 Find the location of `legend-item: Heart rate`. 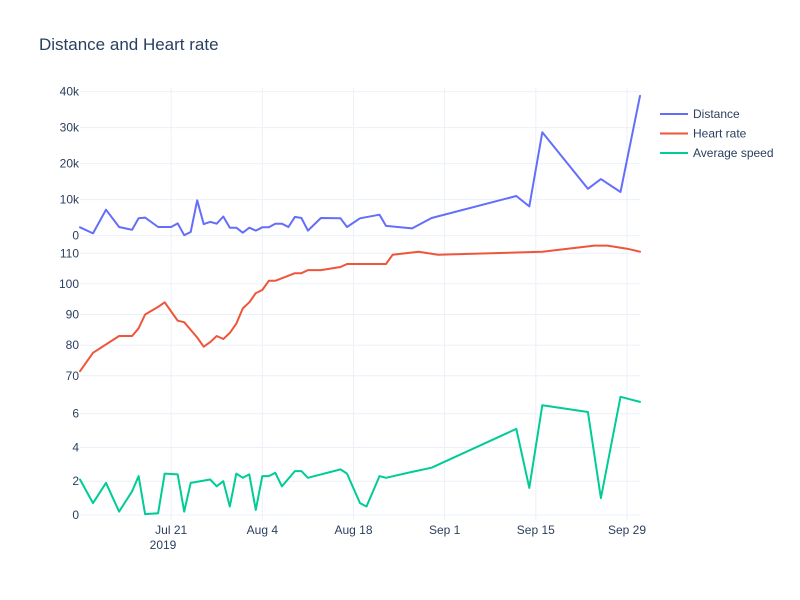

legend-item: Heart rate is located at coordinates (703, 134).